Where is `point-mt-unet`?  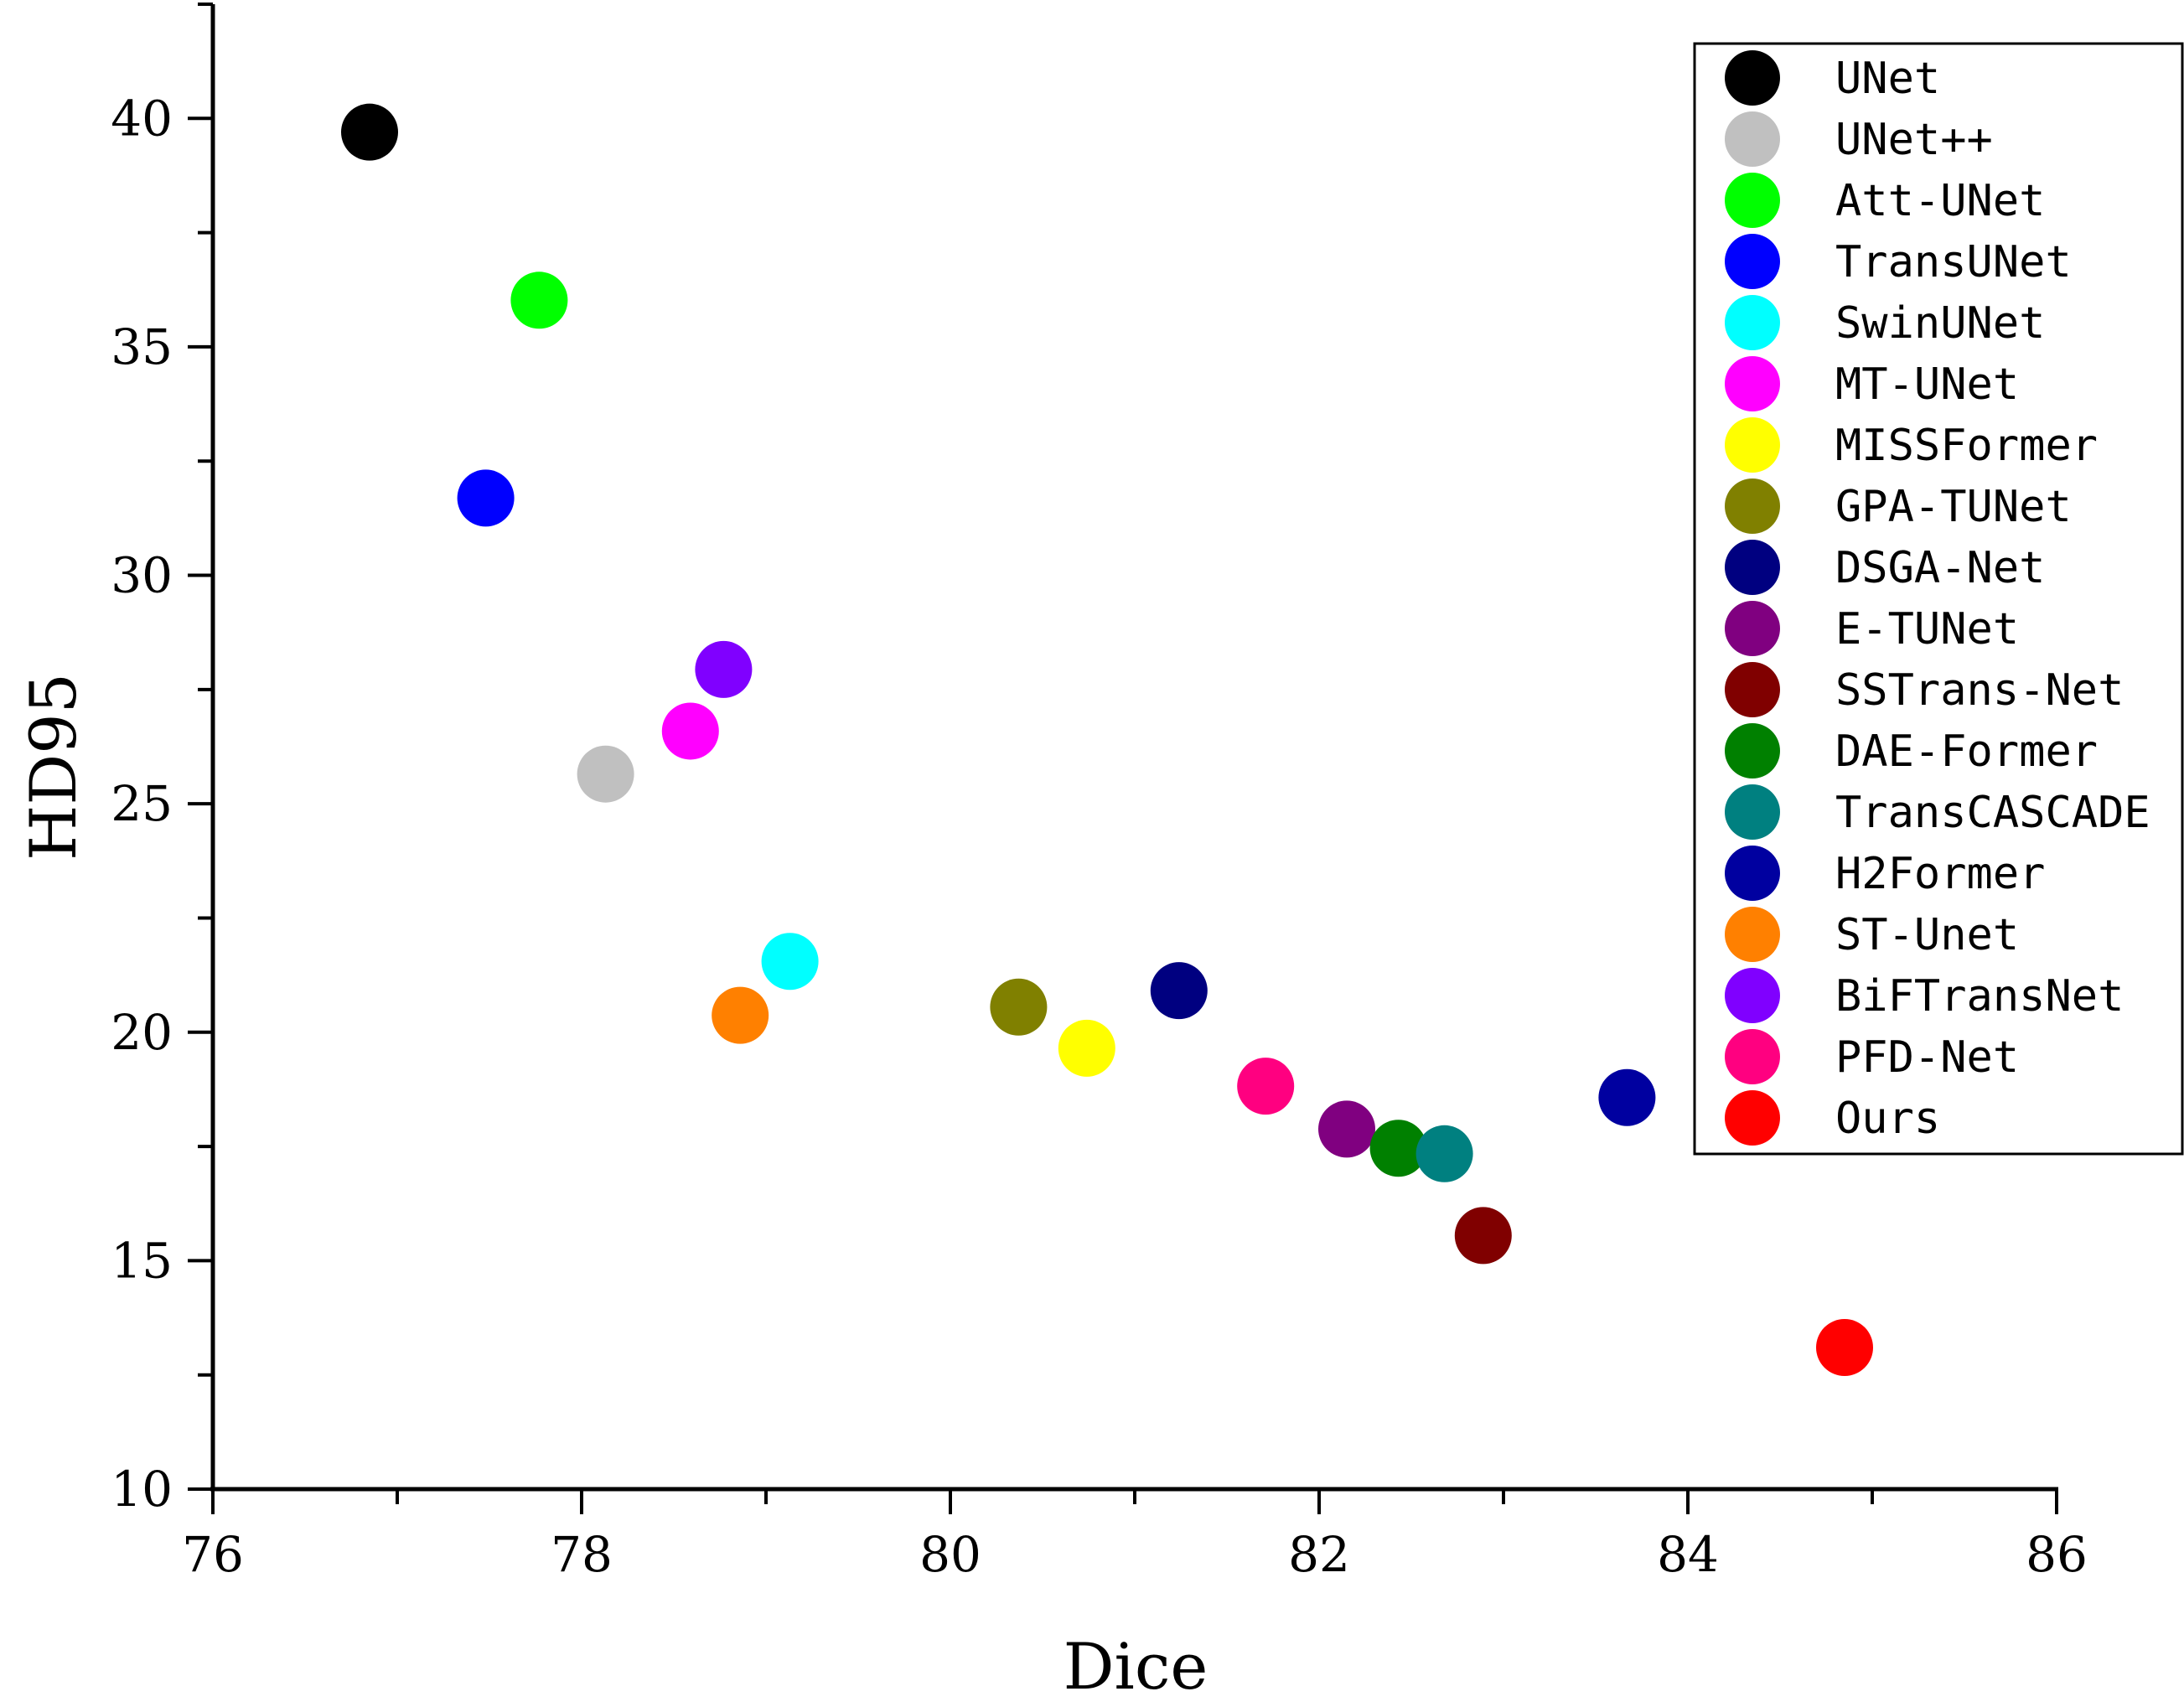
point-mt-unet is located at coordinates (690, 731).